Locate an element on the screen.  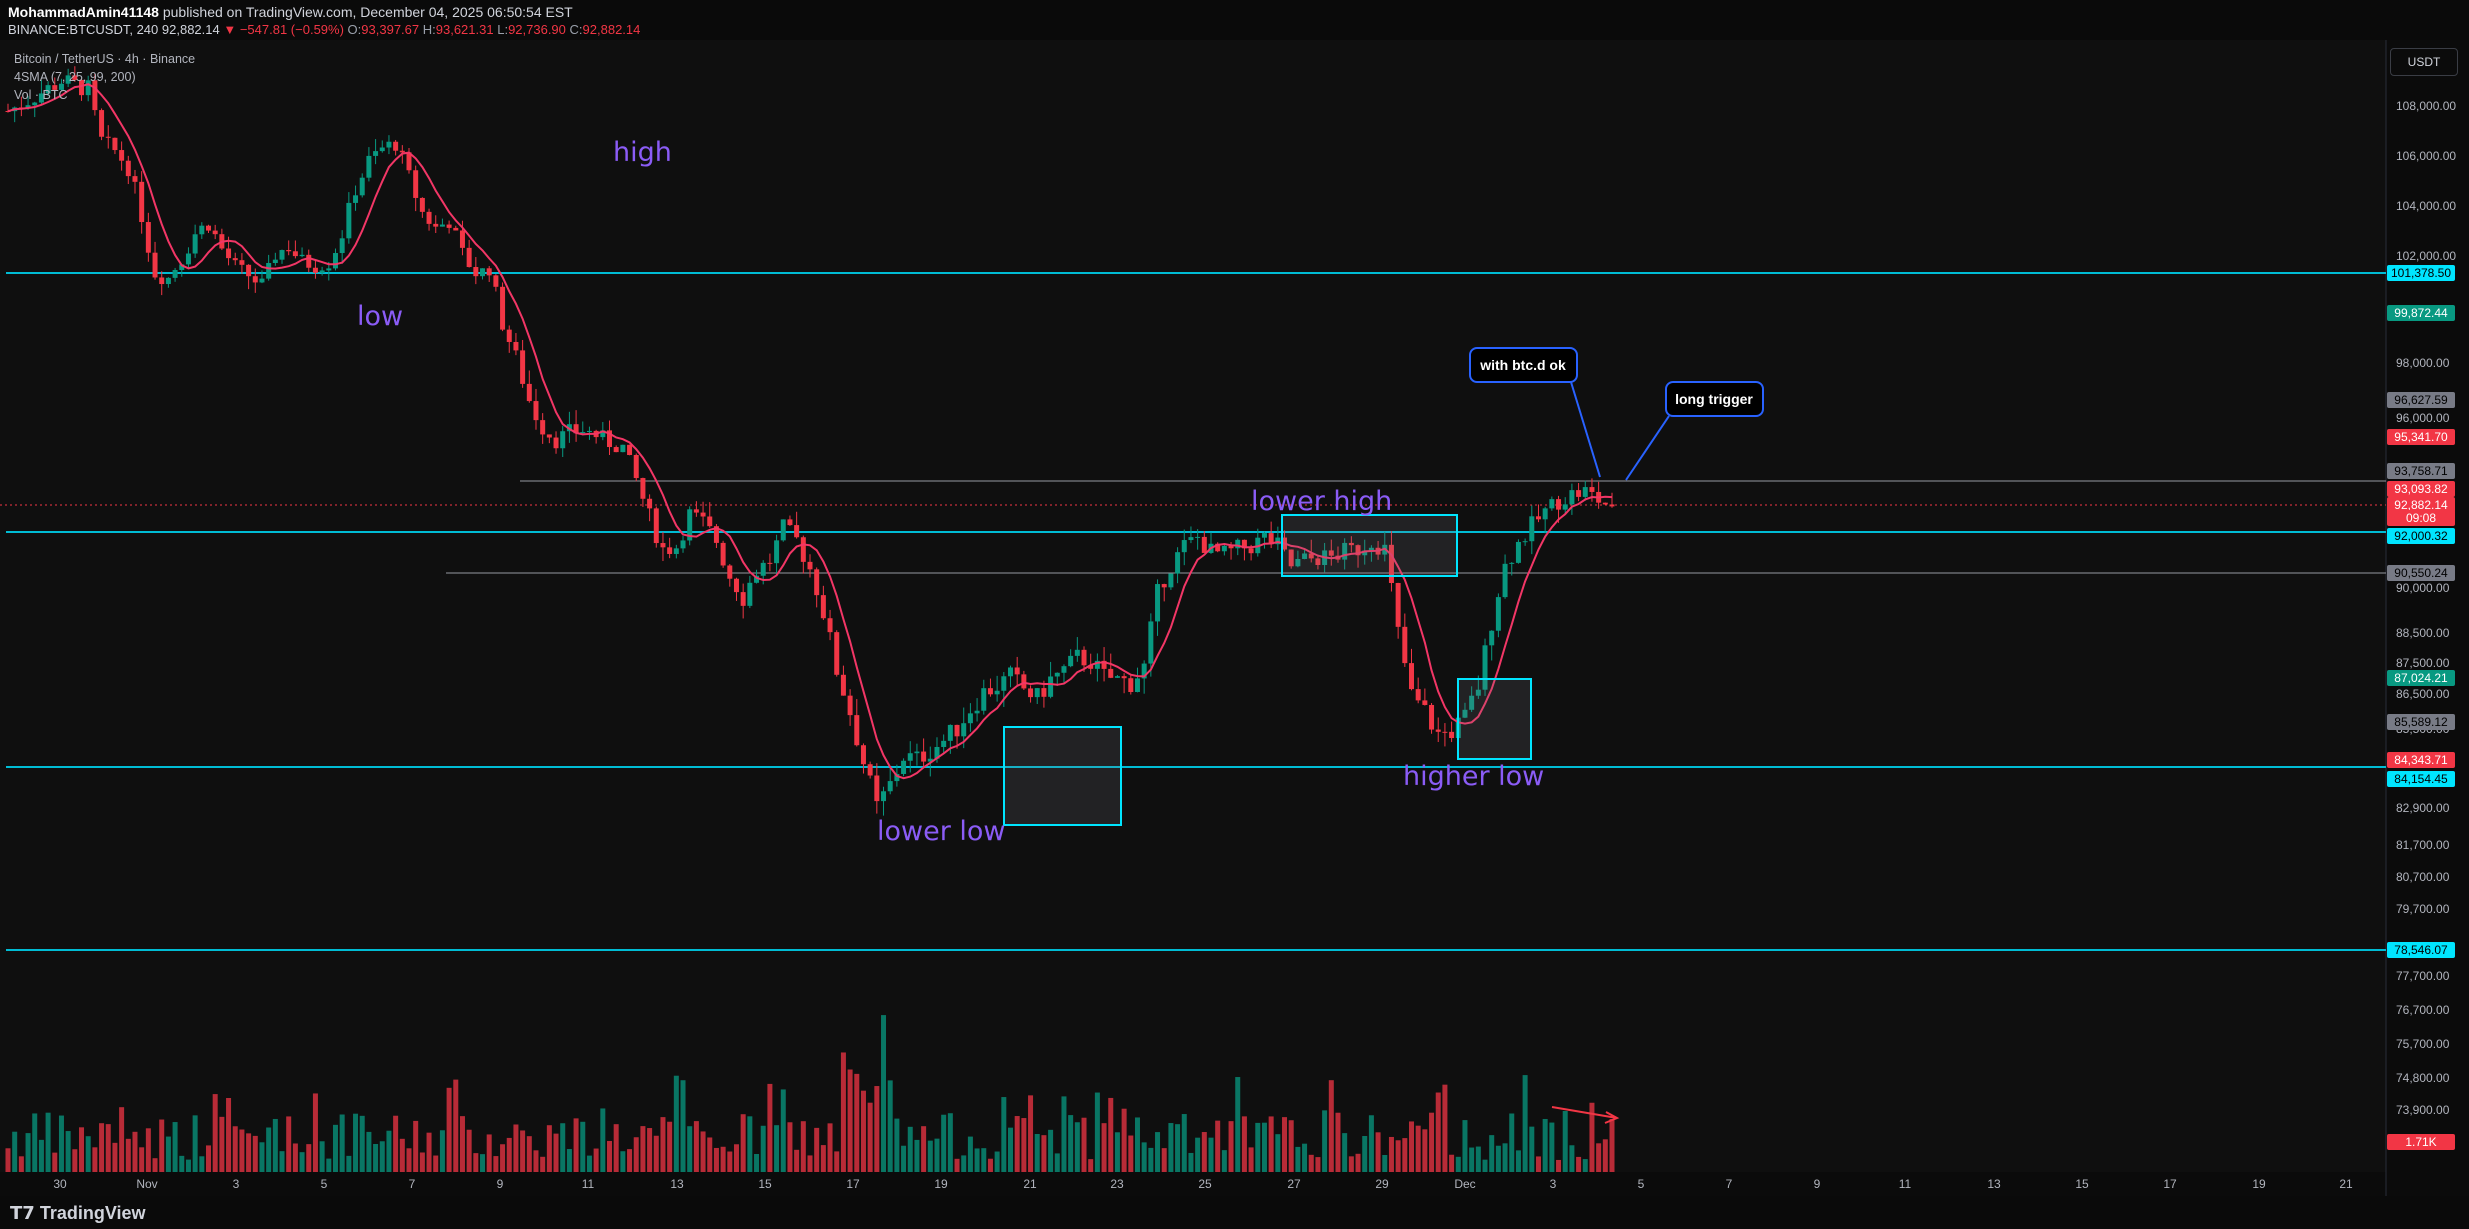
x-tick: 30 is located at coordinates (60, 1184).